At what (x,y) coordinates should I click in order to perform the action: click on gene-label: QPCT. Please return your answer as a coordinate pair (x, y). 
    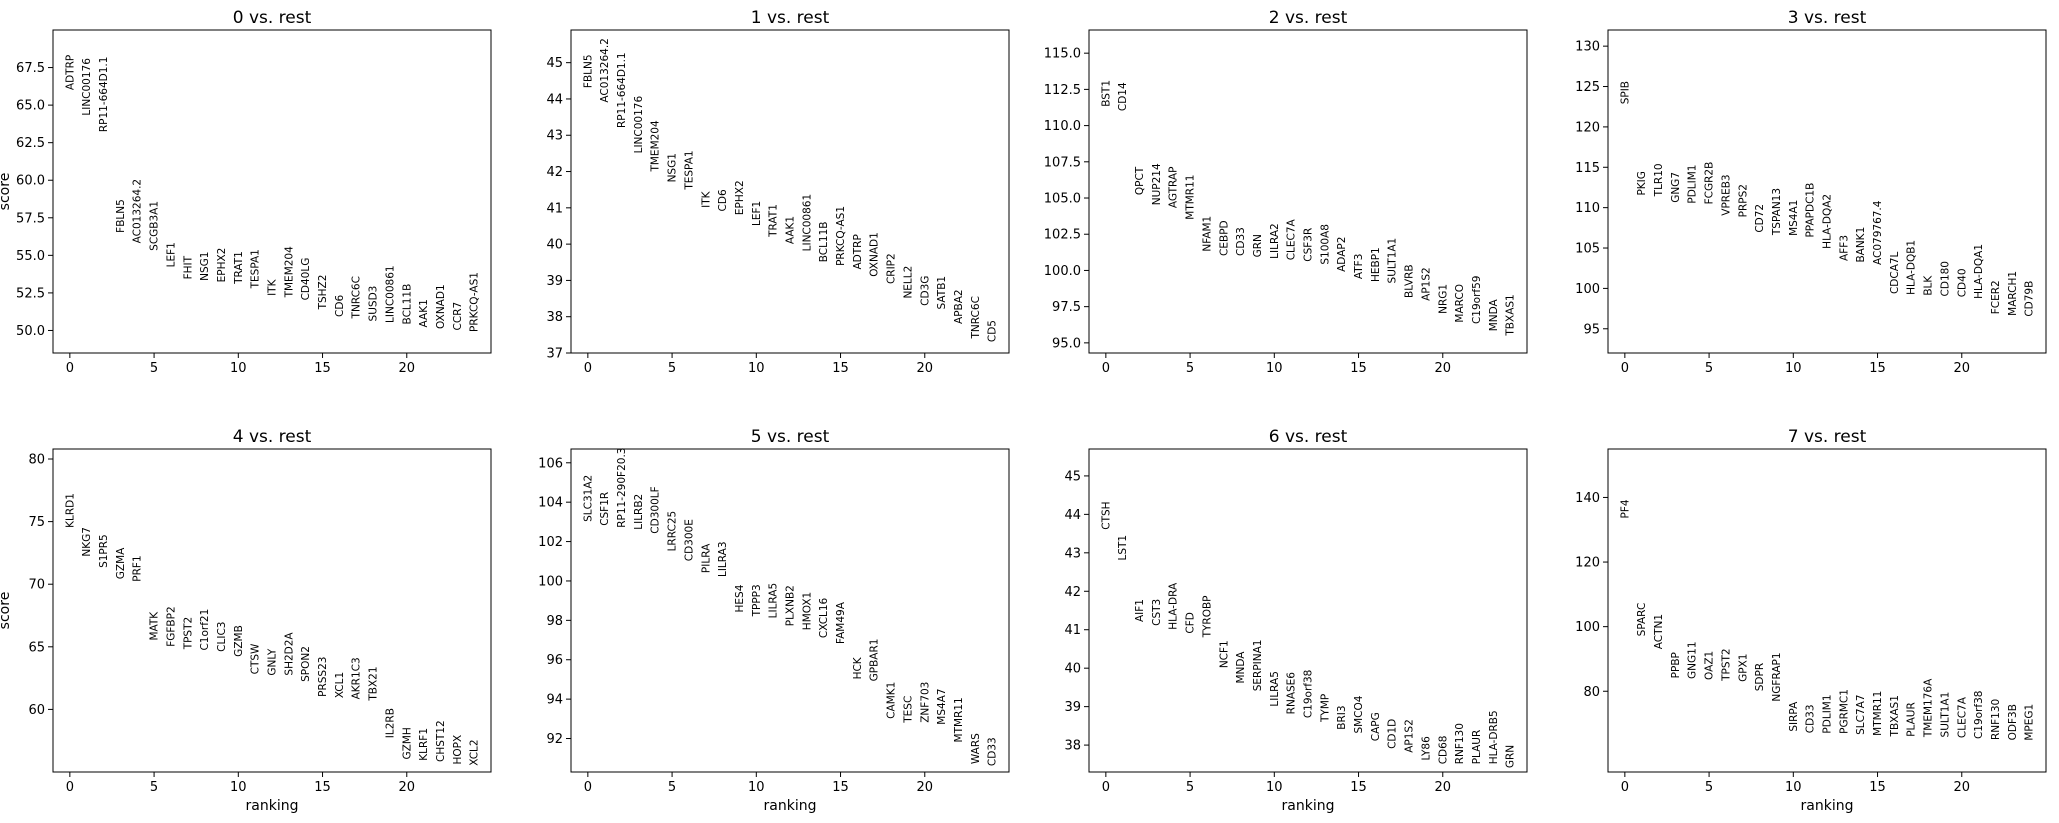
    Looking at the image, I should click on (1140, 180).